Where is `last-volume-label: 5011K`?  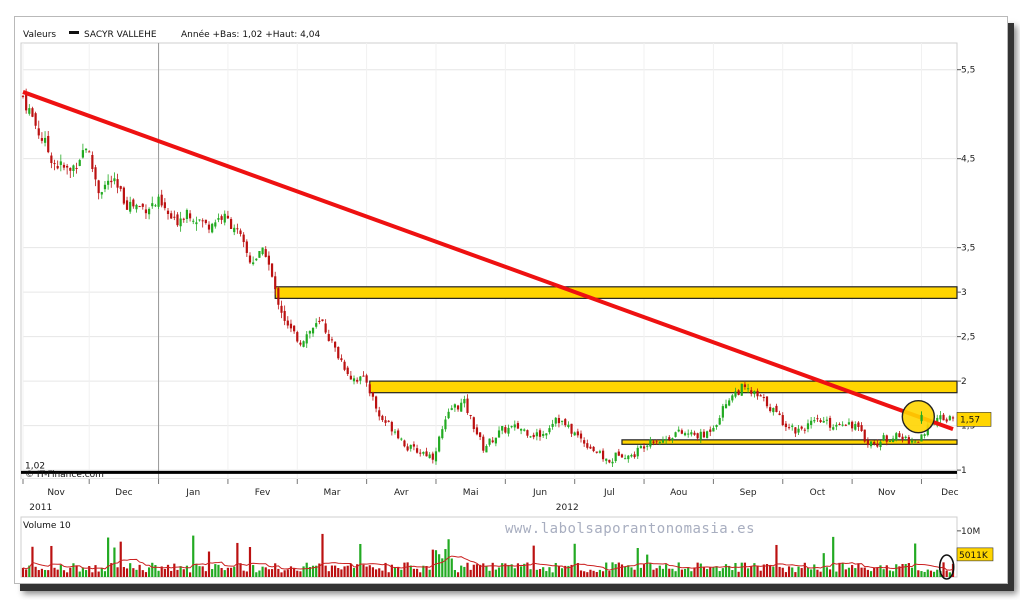
last-volume-label: 5011K is located at coordinates (974, 556).